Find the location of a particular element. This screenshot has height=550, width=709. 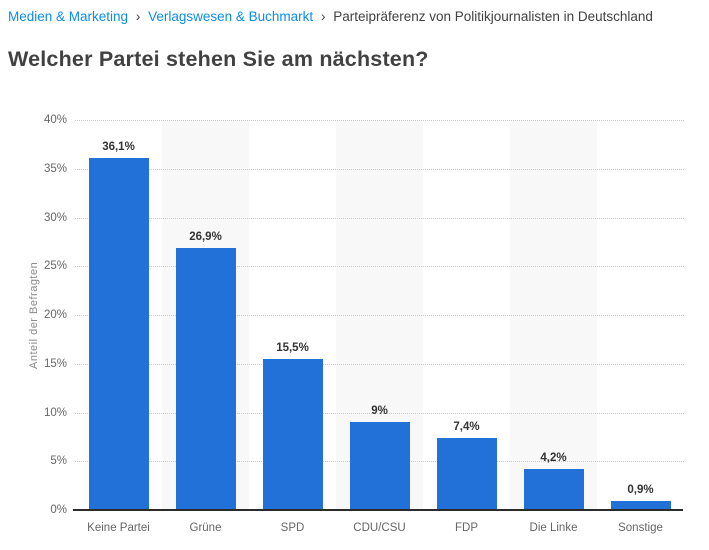

bar-value-label: 15,5% is located at coordinates (292, 347).